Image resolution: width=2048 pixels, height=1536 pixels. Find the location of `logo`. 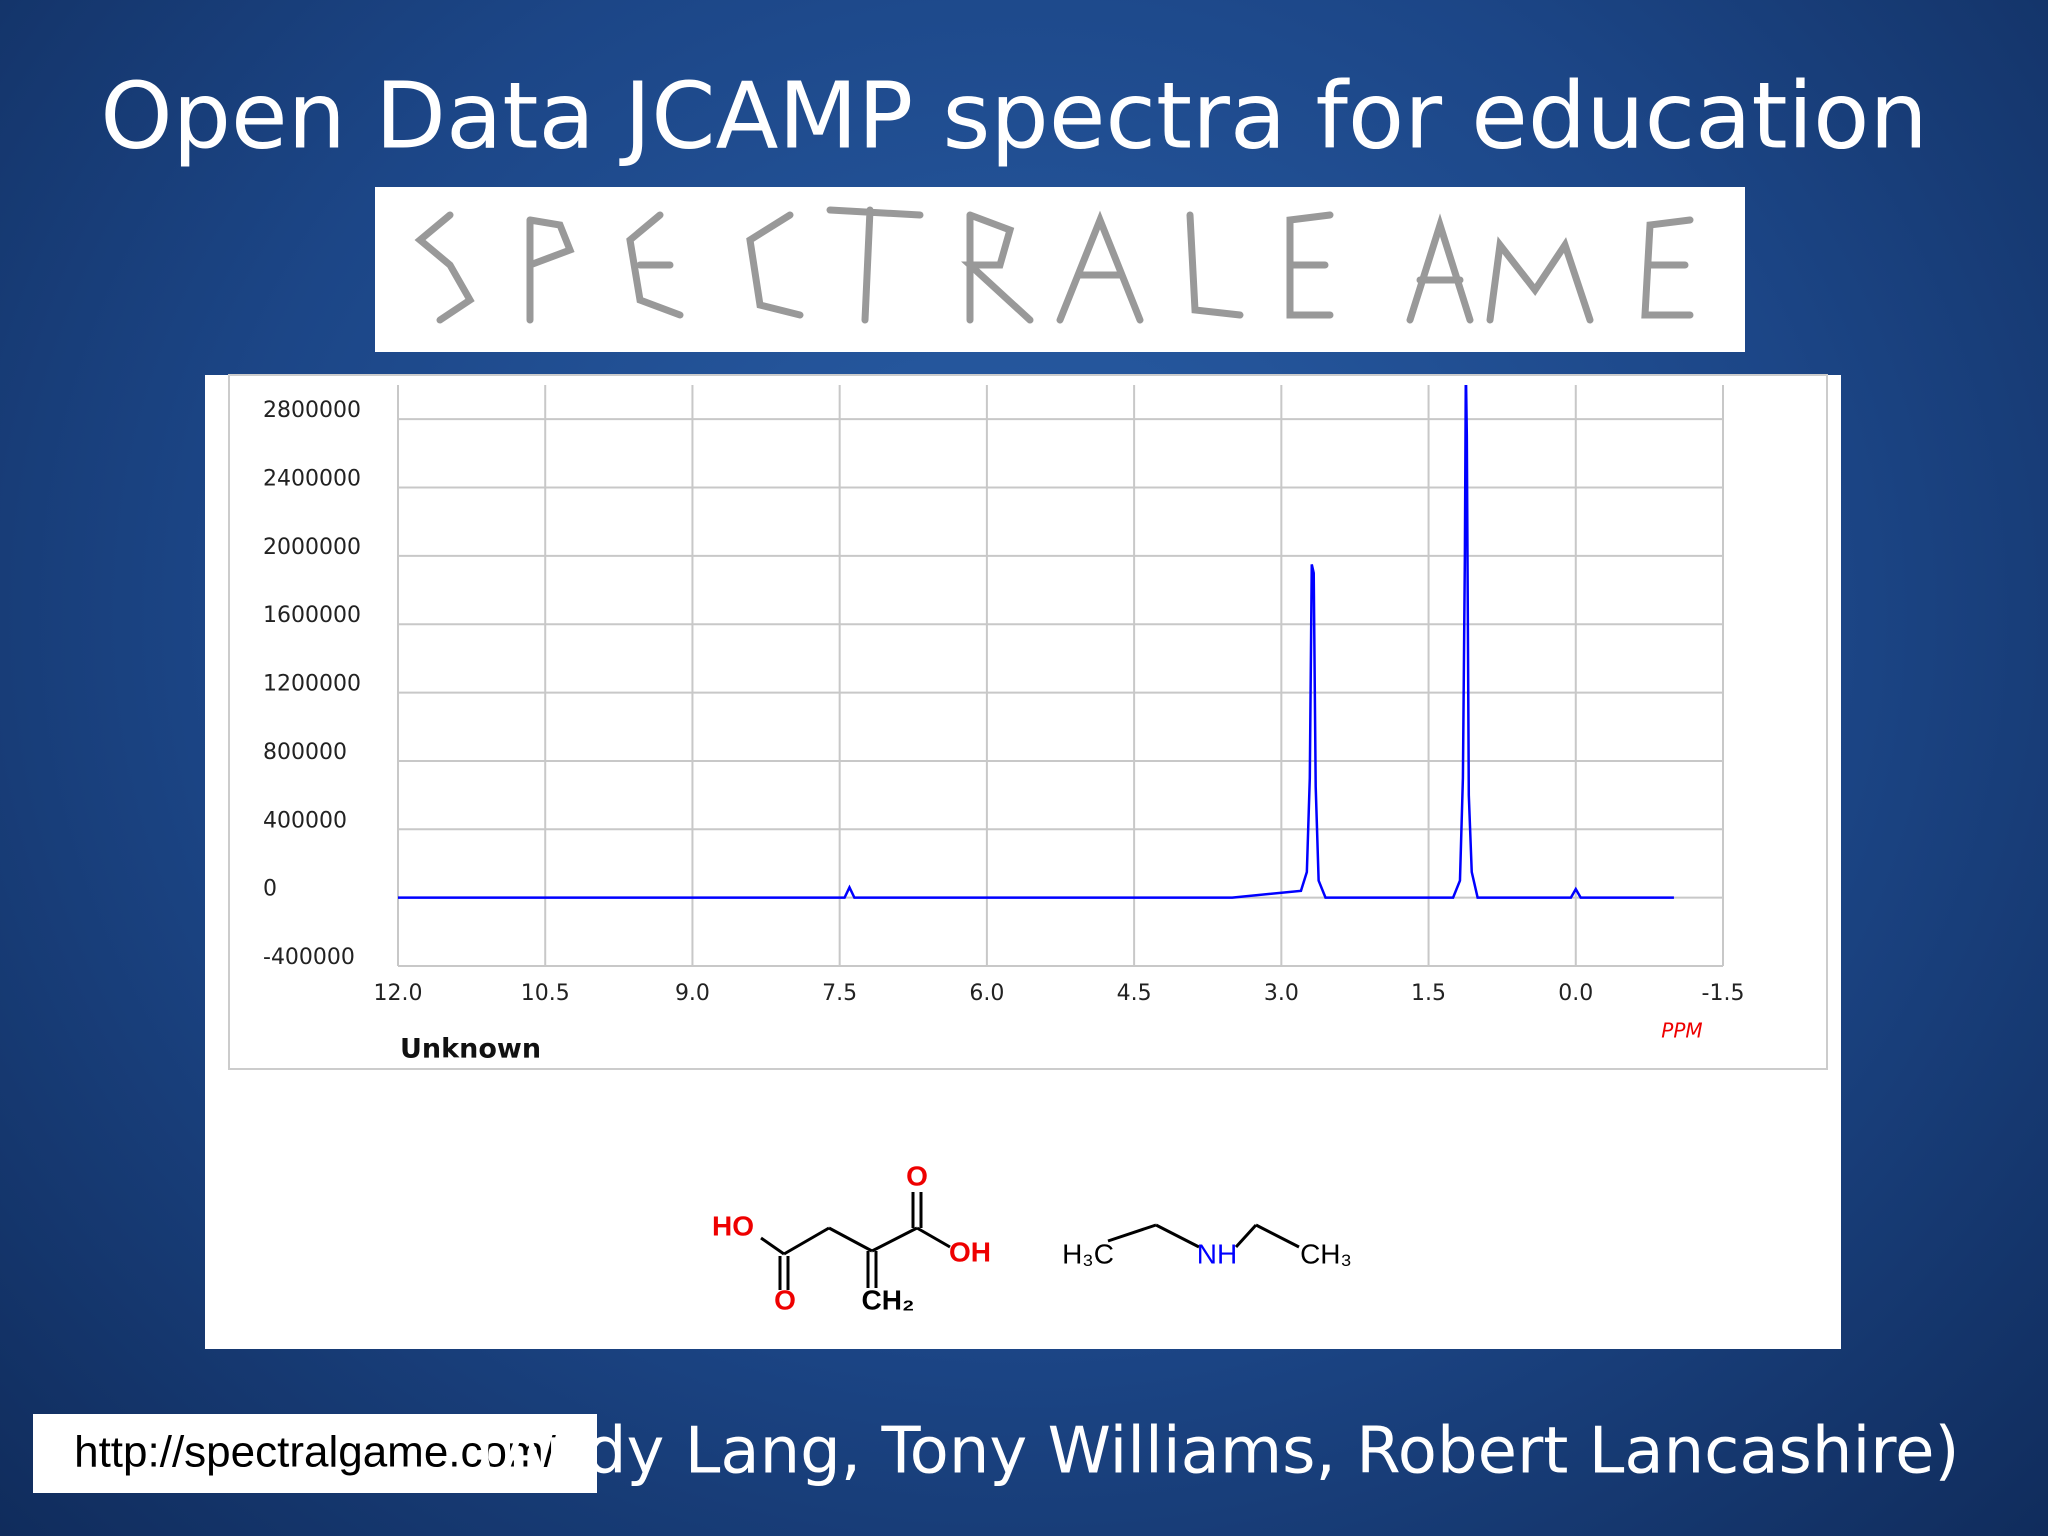

logo is located at coordinates (1060, 269).